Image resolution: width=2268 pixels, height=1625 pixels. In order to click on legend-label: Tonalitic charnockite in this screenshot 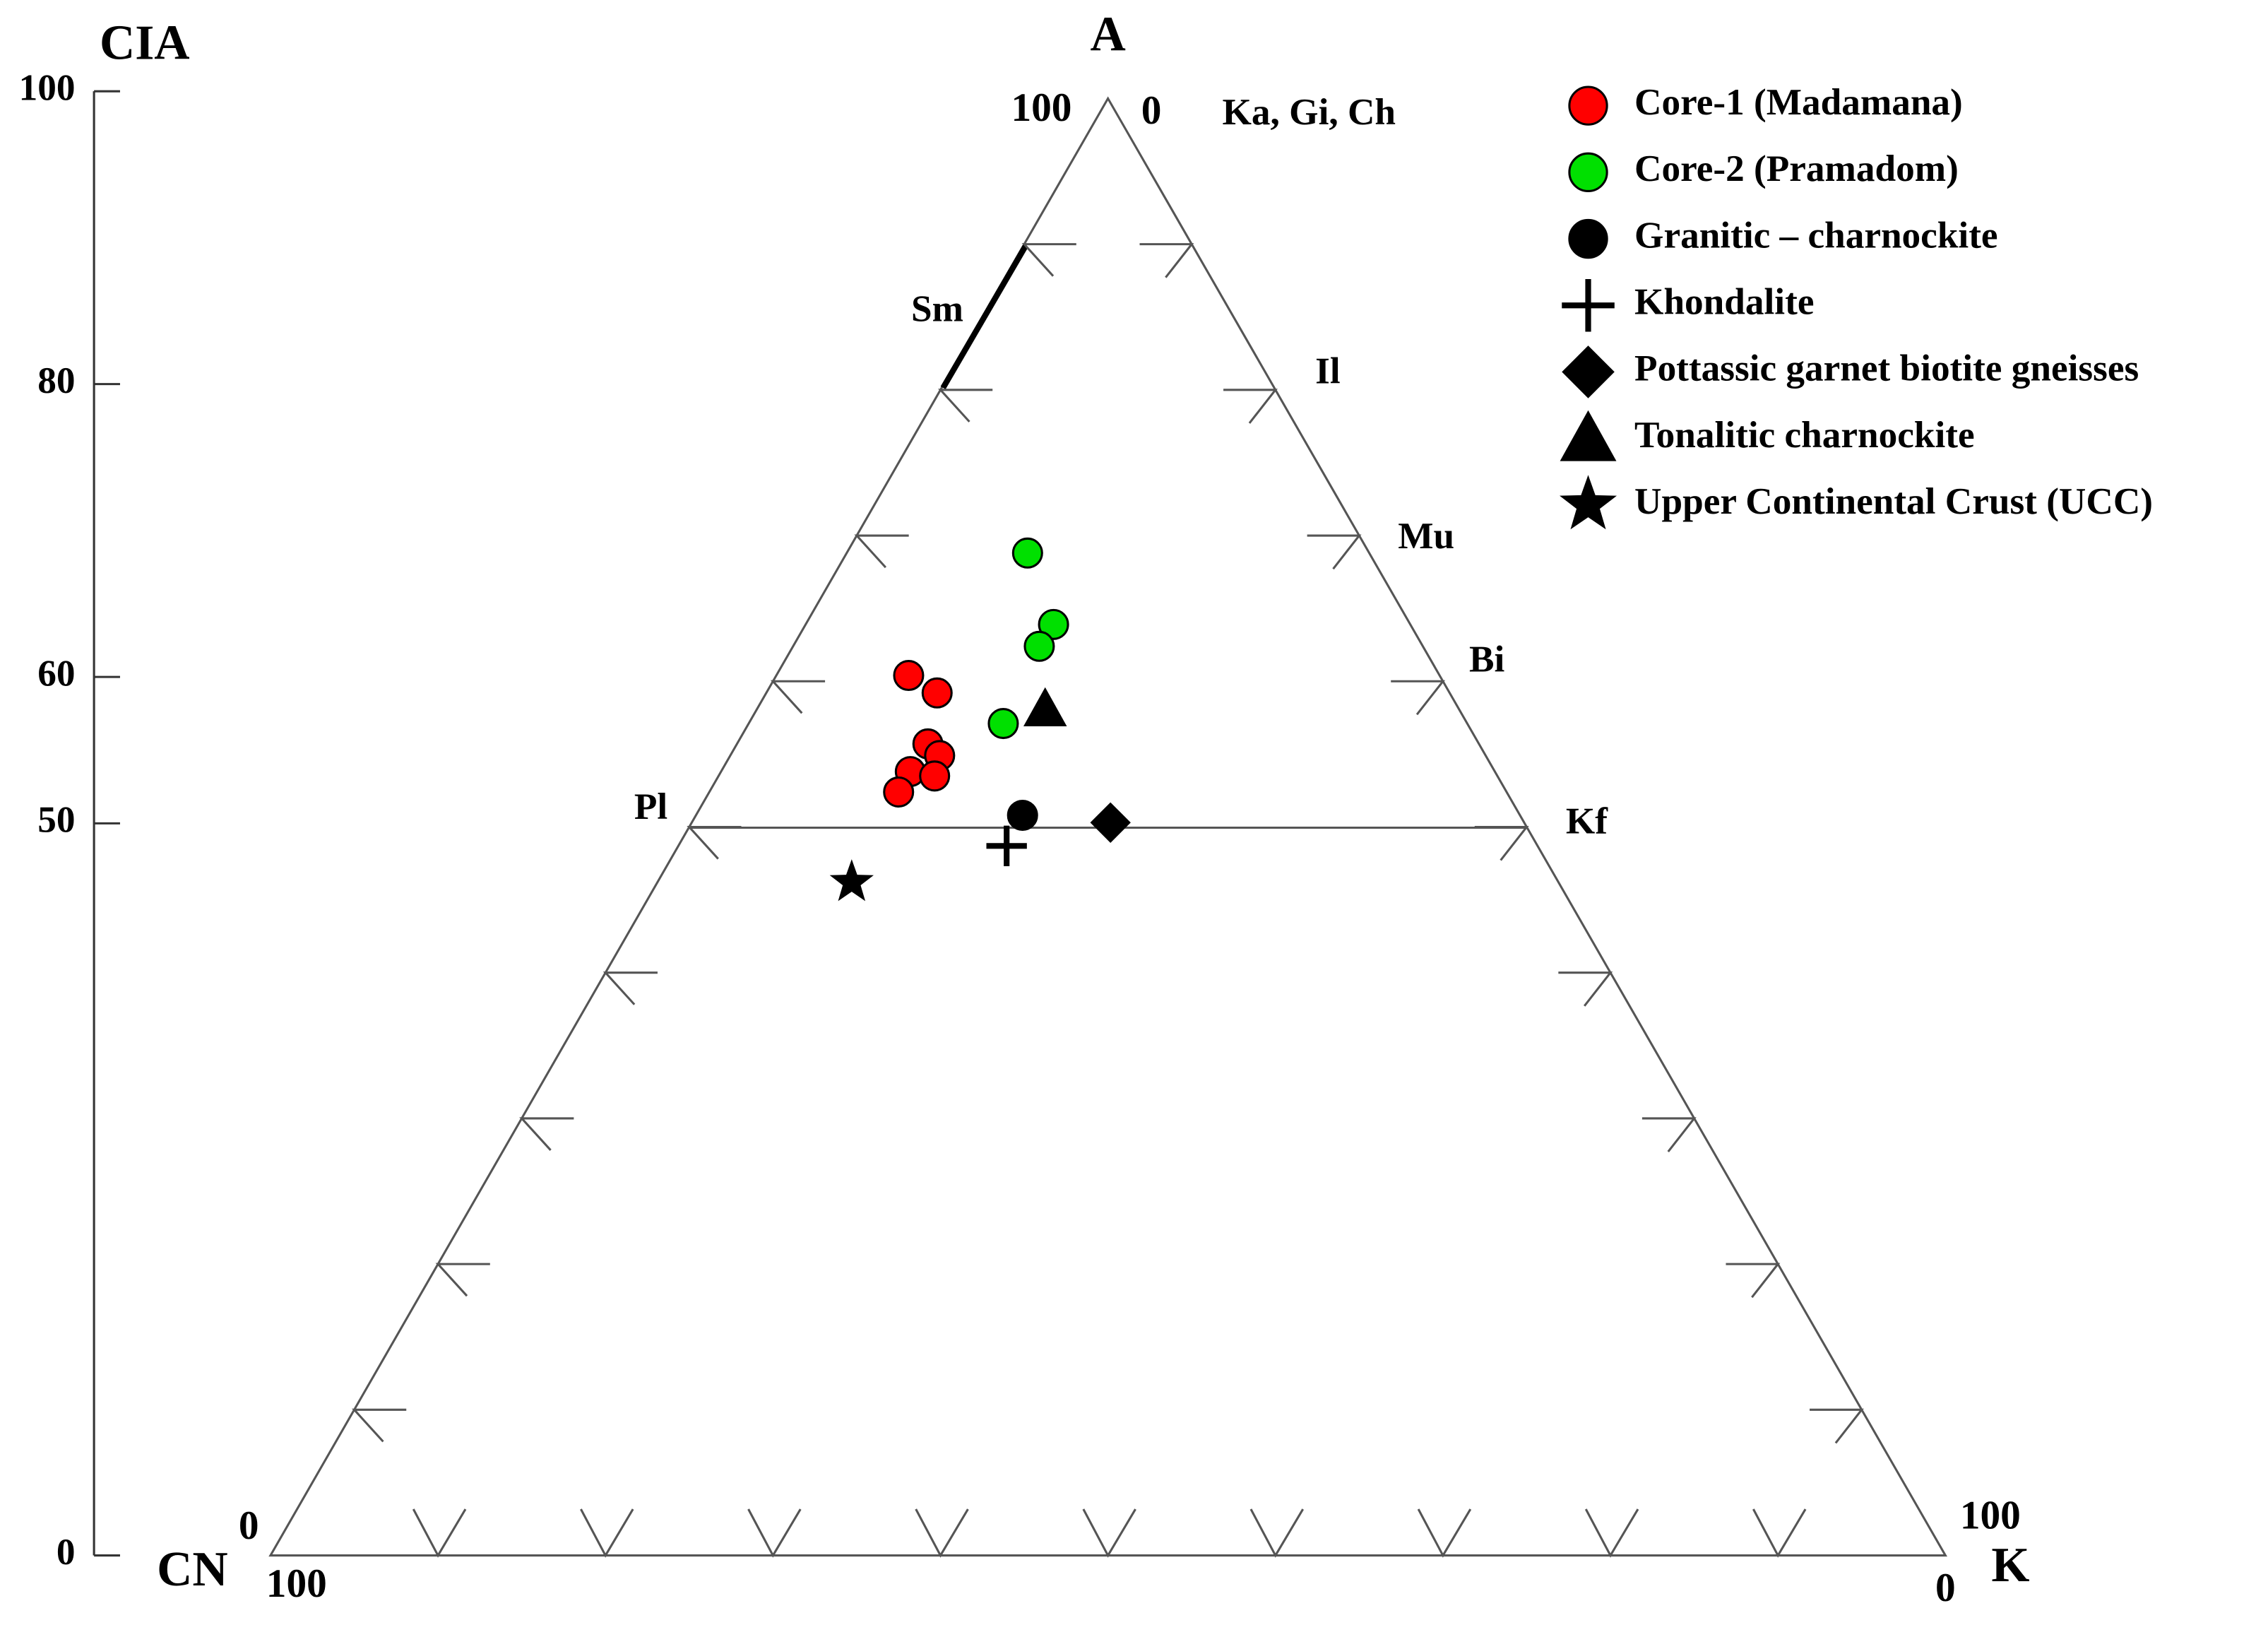, I will do `click(1804, 435)`.